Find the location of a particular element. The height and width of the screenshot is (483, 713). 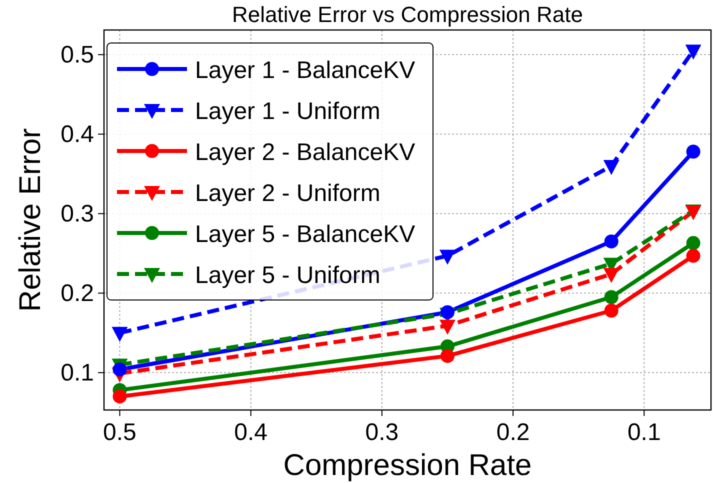

y-axis-title: Relative Error is located at coordinates (30, 220).